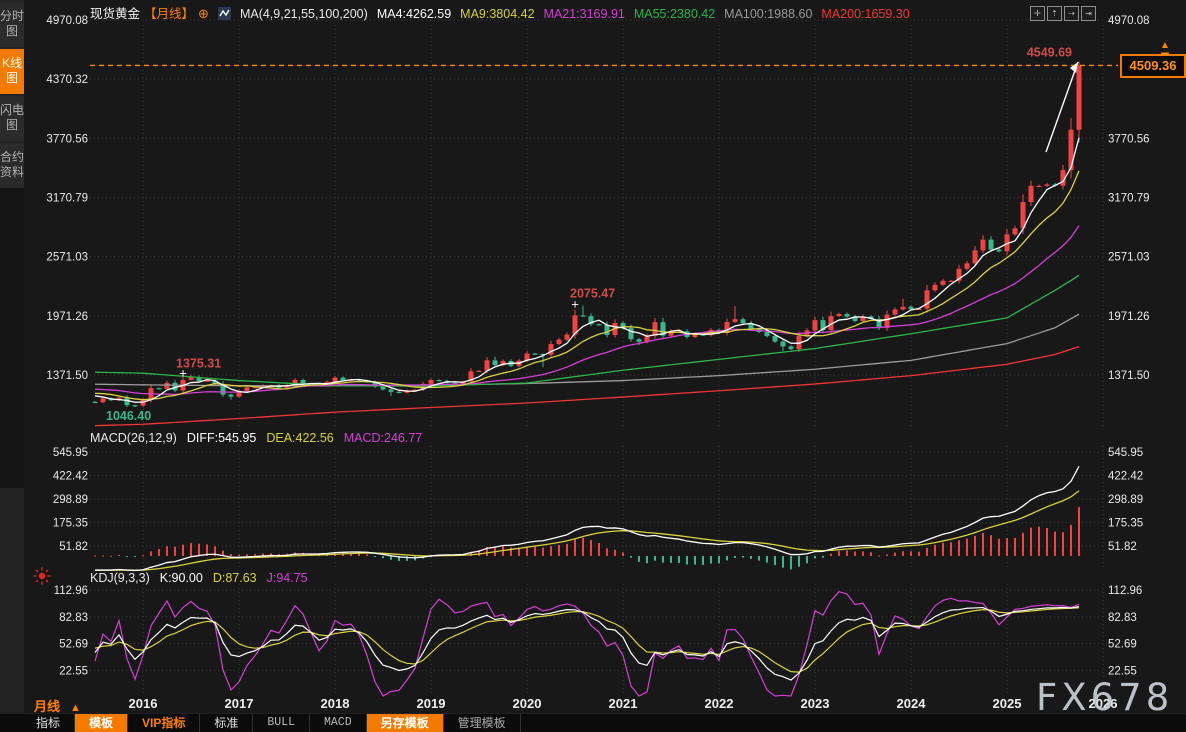  Describe the element at coordinates (1125, 524) in the screenshot. I see `macd-axis-right-label: 175.35` at that location.